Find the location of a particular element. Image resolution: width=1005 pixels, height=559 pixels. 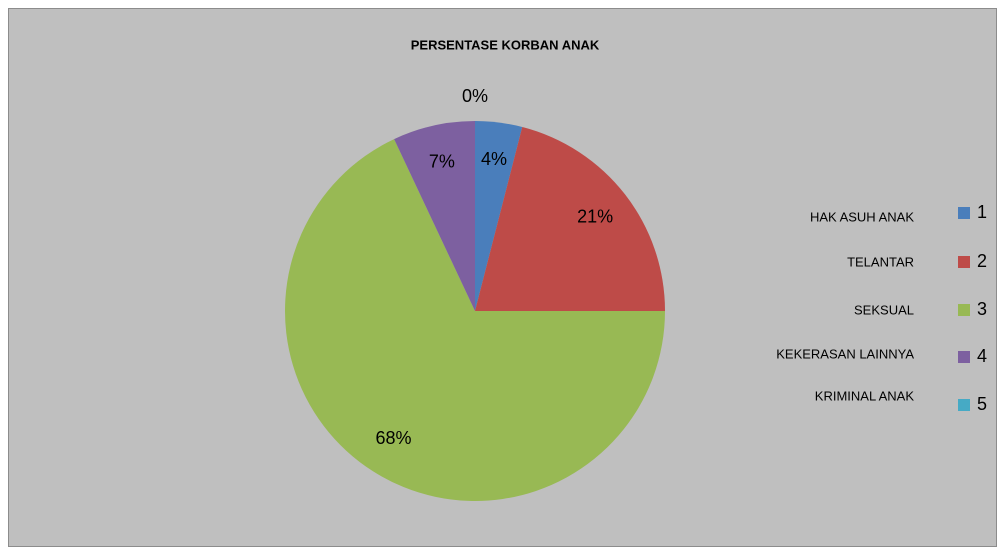

legend-label: 3 is located at coordinates (982, 309).